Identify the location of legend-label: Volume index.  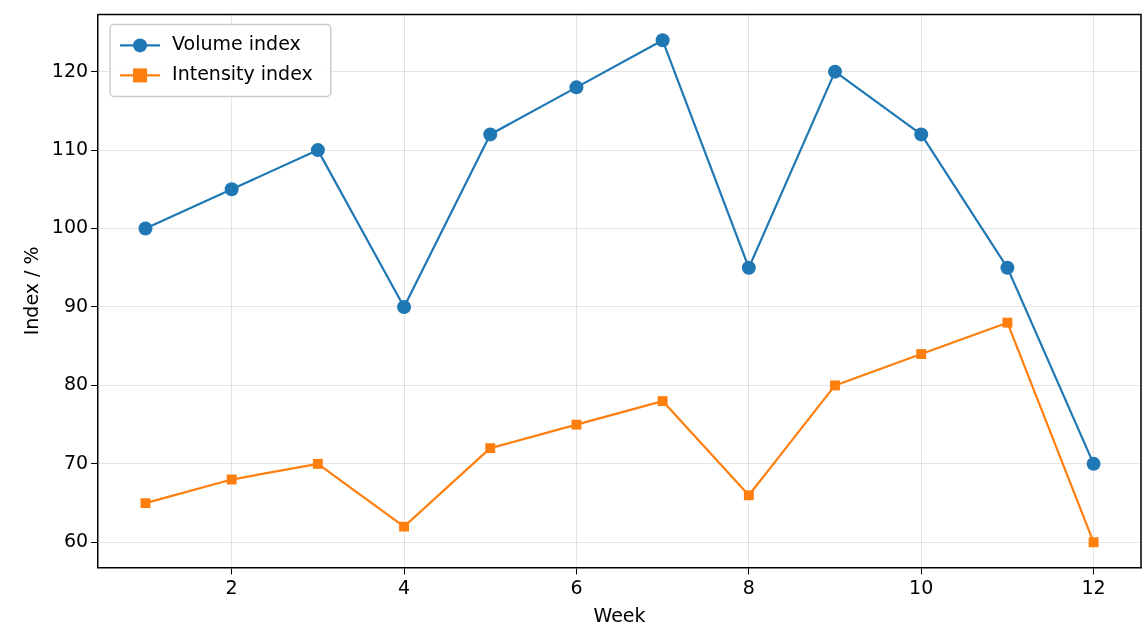
(236, 43).